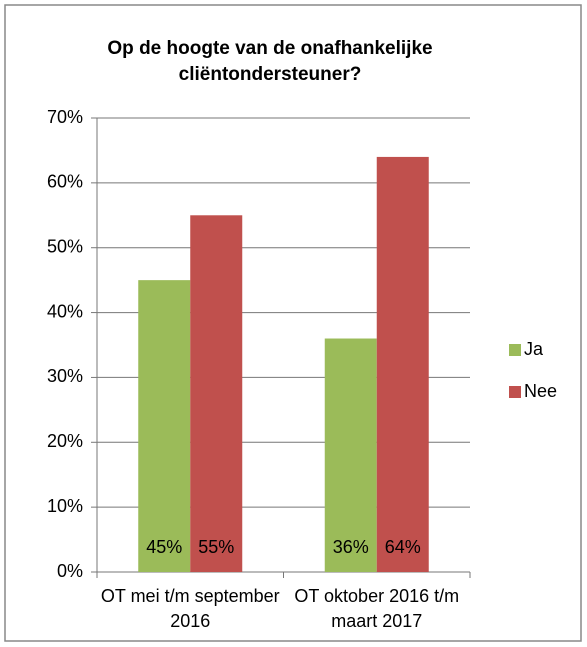 This screenshot has width=587, height=647. What do you see at coordinates (534, 349) in the screenshot?
I see `legend-label: Ja` at bounding box center [534, 349].